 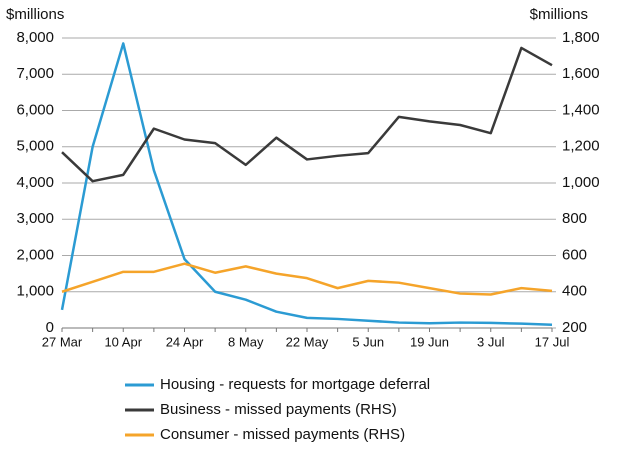 What do you see at coordinates (295, 384) in the screenshot?
I see `legend-label: Housing - requests for mortgage deferral` at bounding box center [295, 384].